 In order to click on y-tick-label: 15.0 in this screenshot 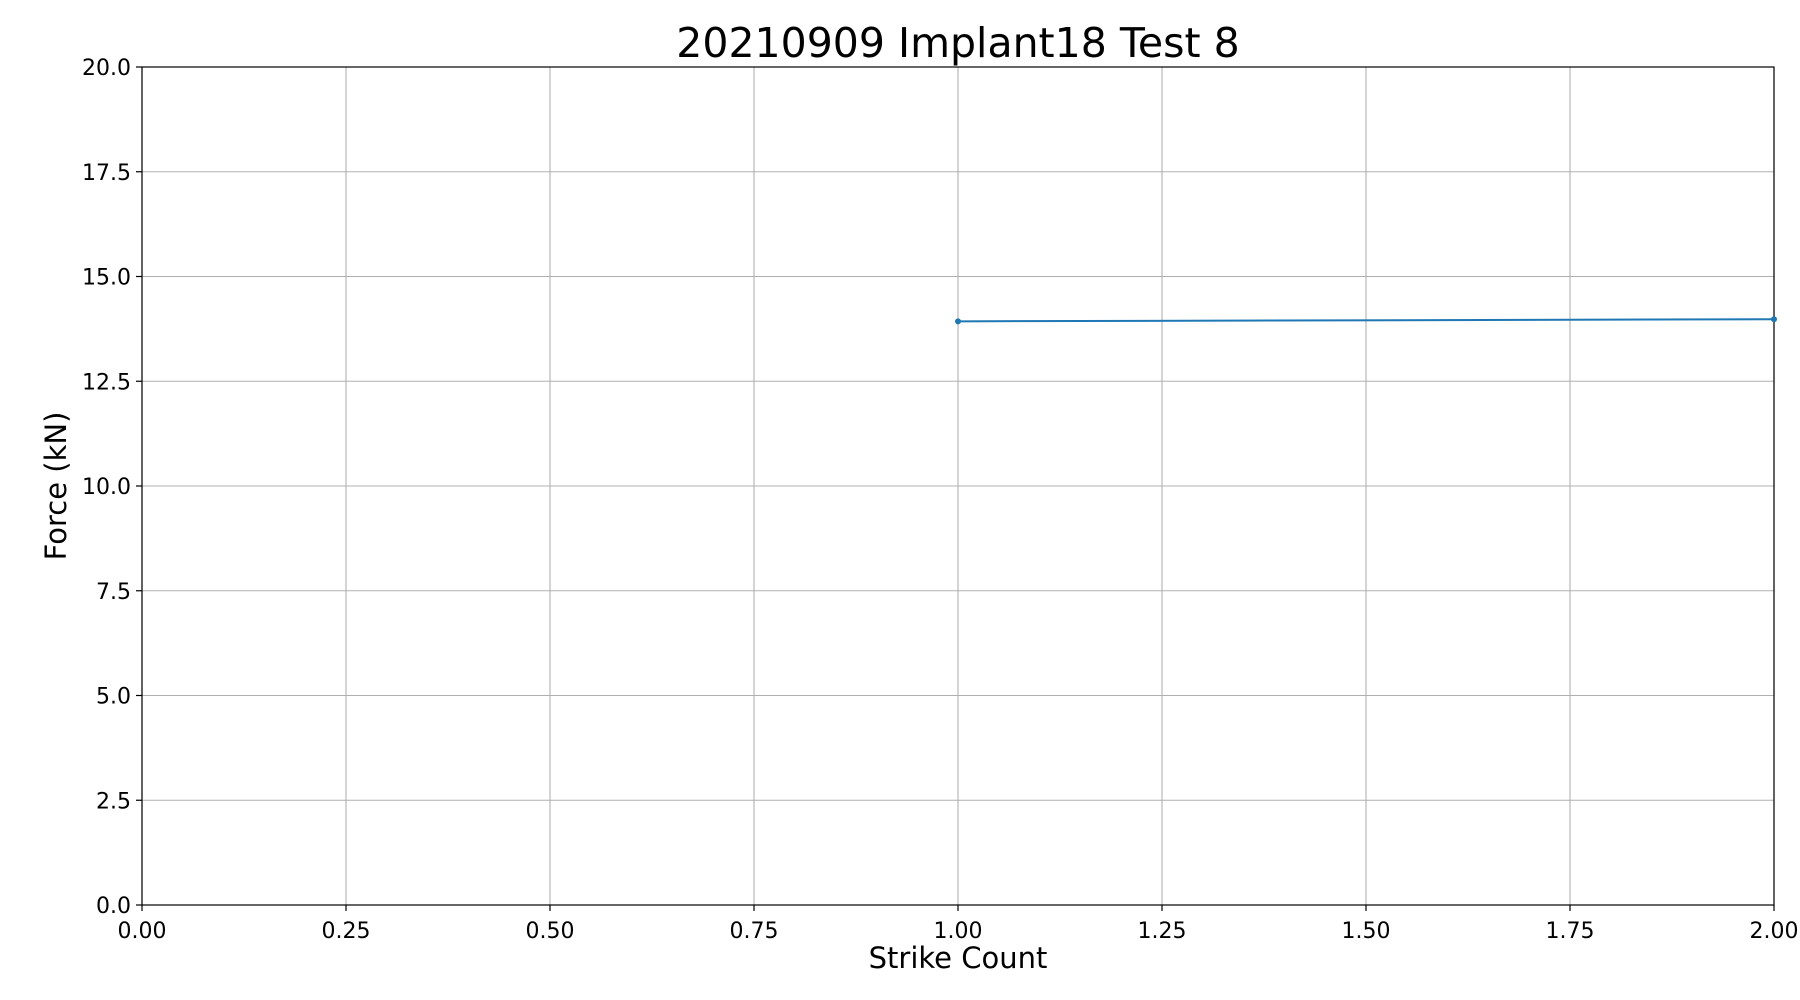, I will do `click(106, 278)`.